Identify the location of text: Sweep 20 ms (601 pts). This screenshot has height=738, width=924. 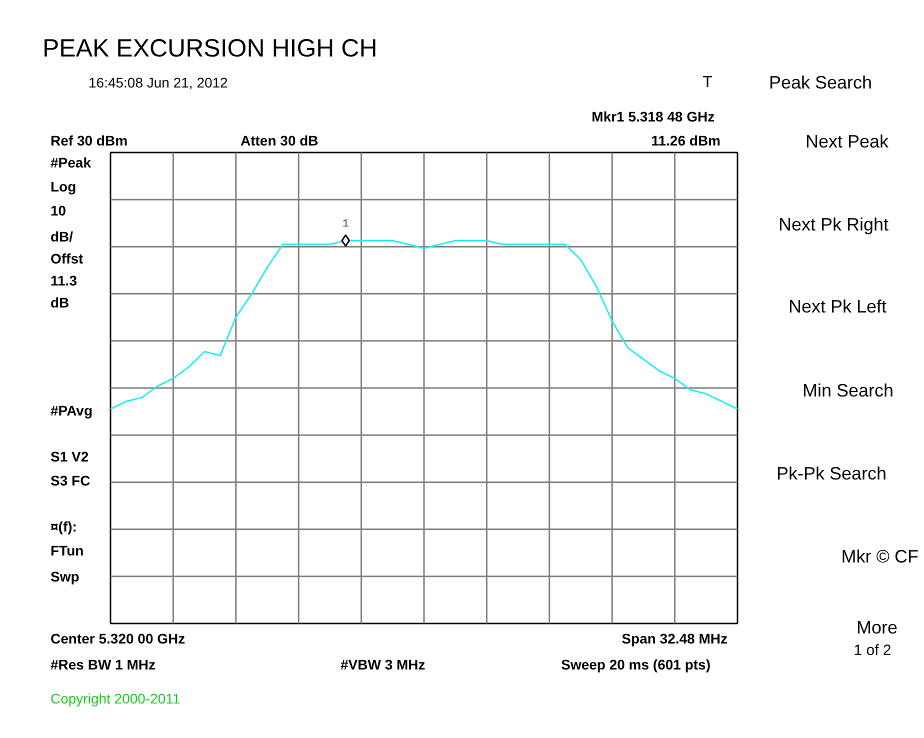
(636, 664).